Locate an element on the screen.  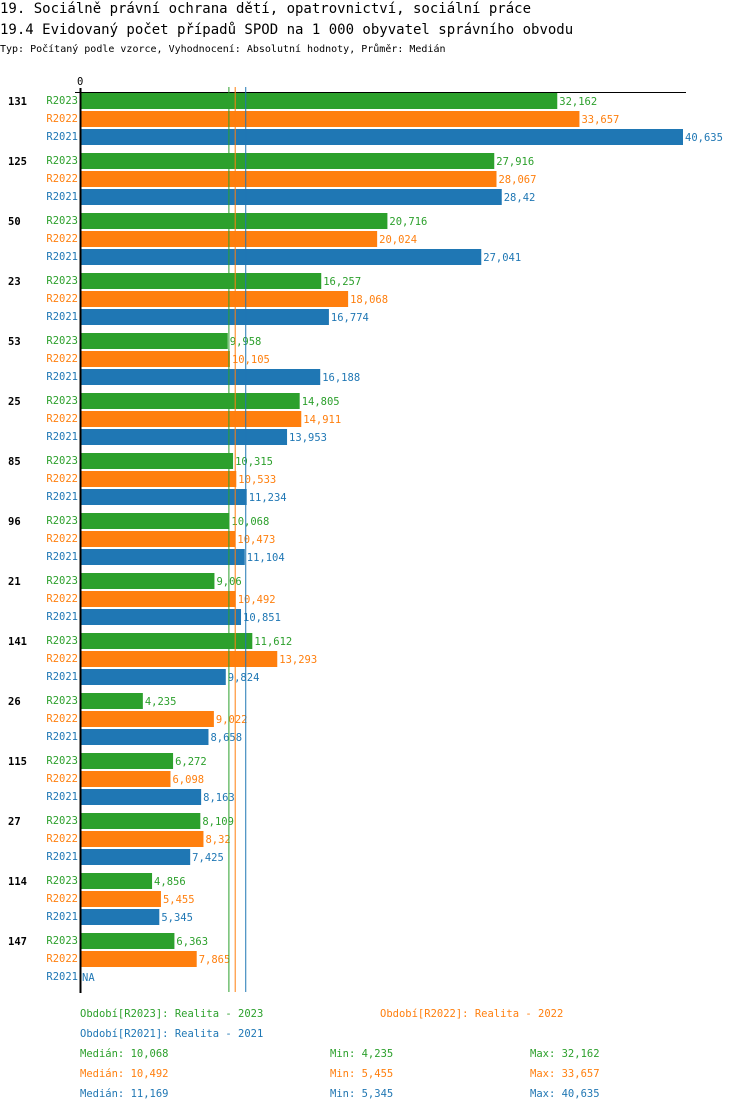
data-label: 27,041 is located at coordinates (502, 258).